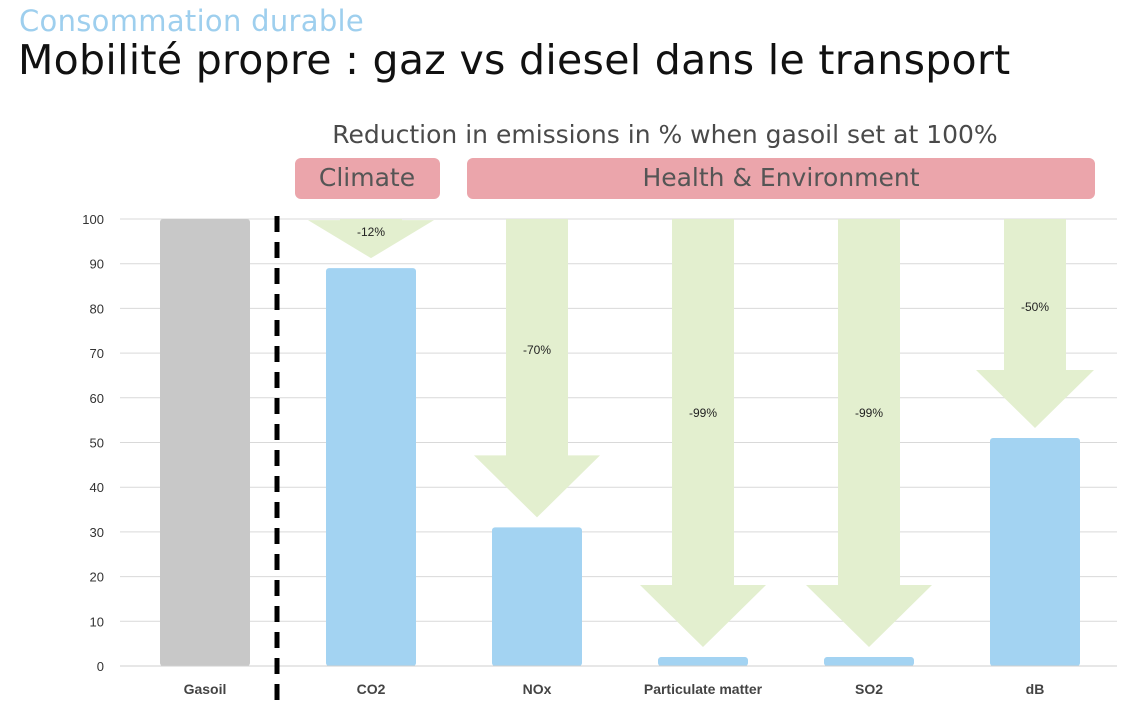 This screenshot has height=716, width=1141. I want to click on y-tick-label-20: 20, so click(97, 577).